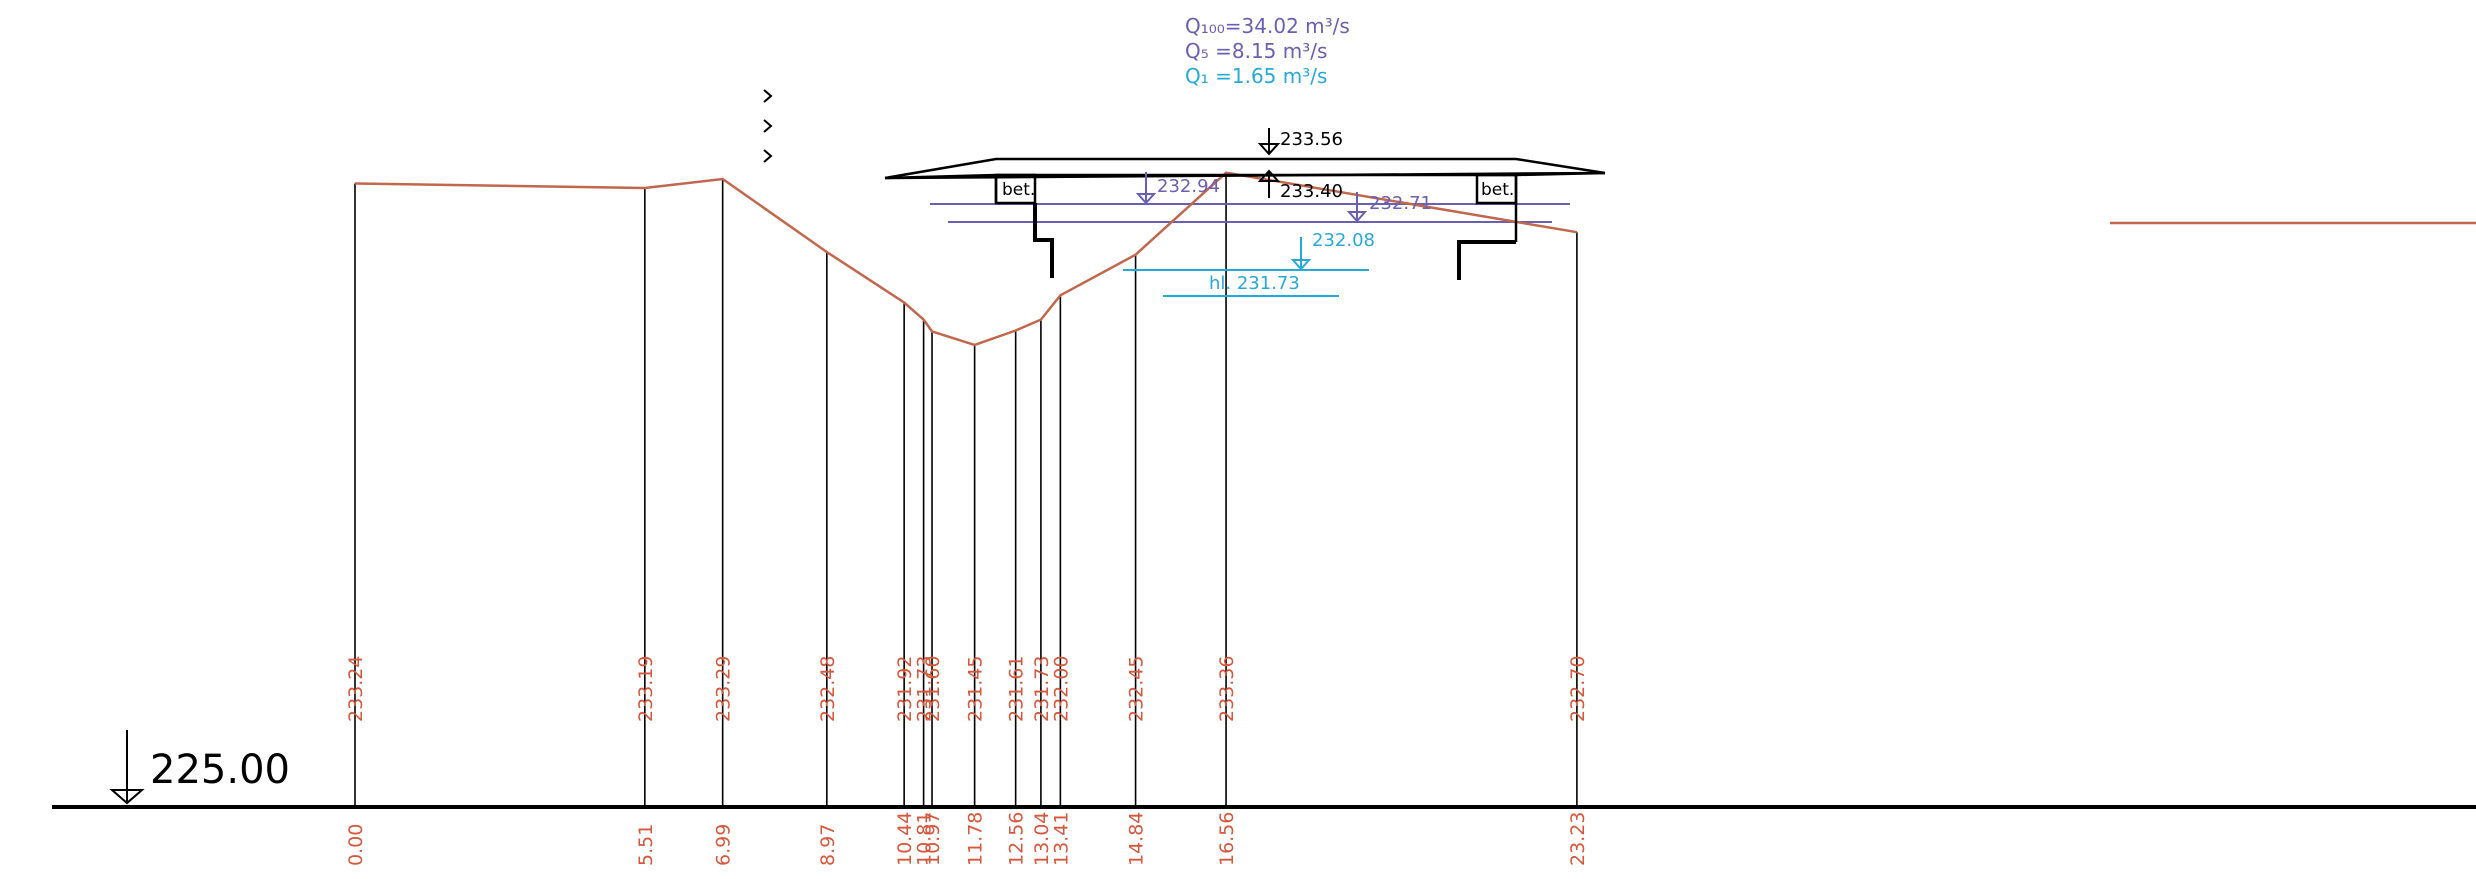 The width and height of the screenshot is (2476, 879). What do you see at coordinates (1311, 139) in the screenshot?
I see `bridge-top-level: 233.56` at bounding box center [1311, 139].